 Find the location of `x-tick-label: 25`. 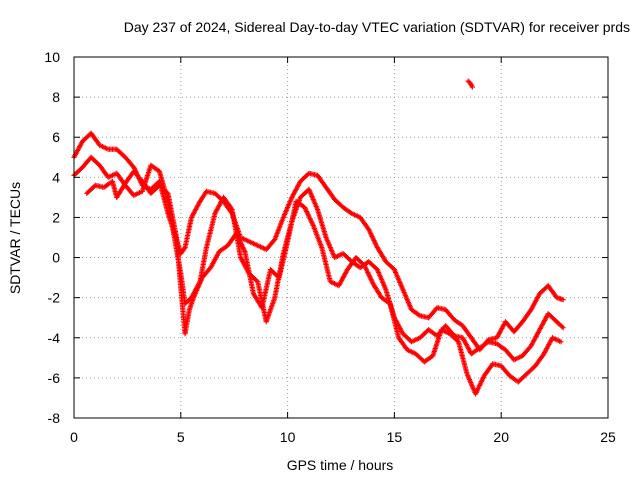

x-tick-label: 25 is located at coordinates (608, 437).